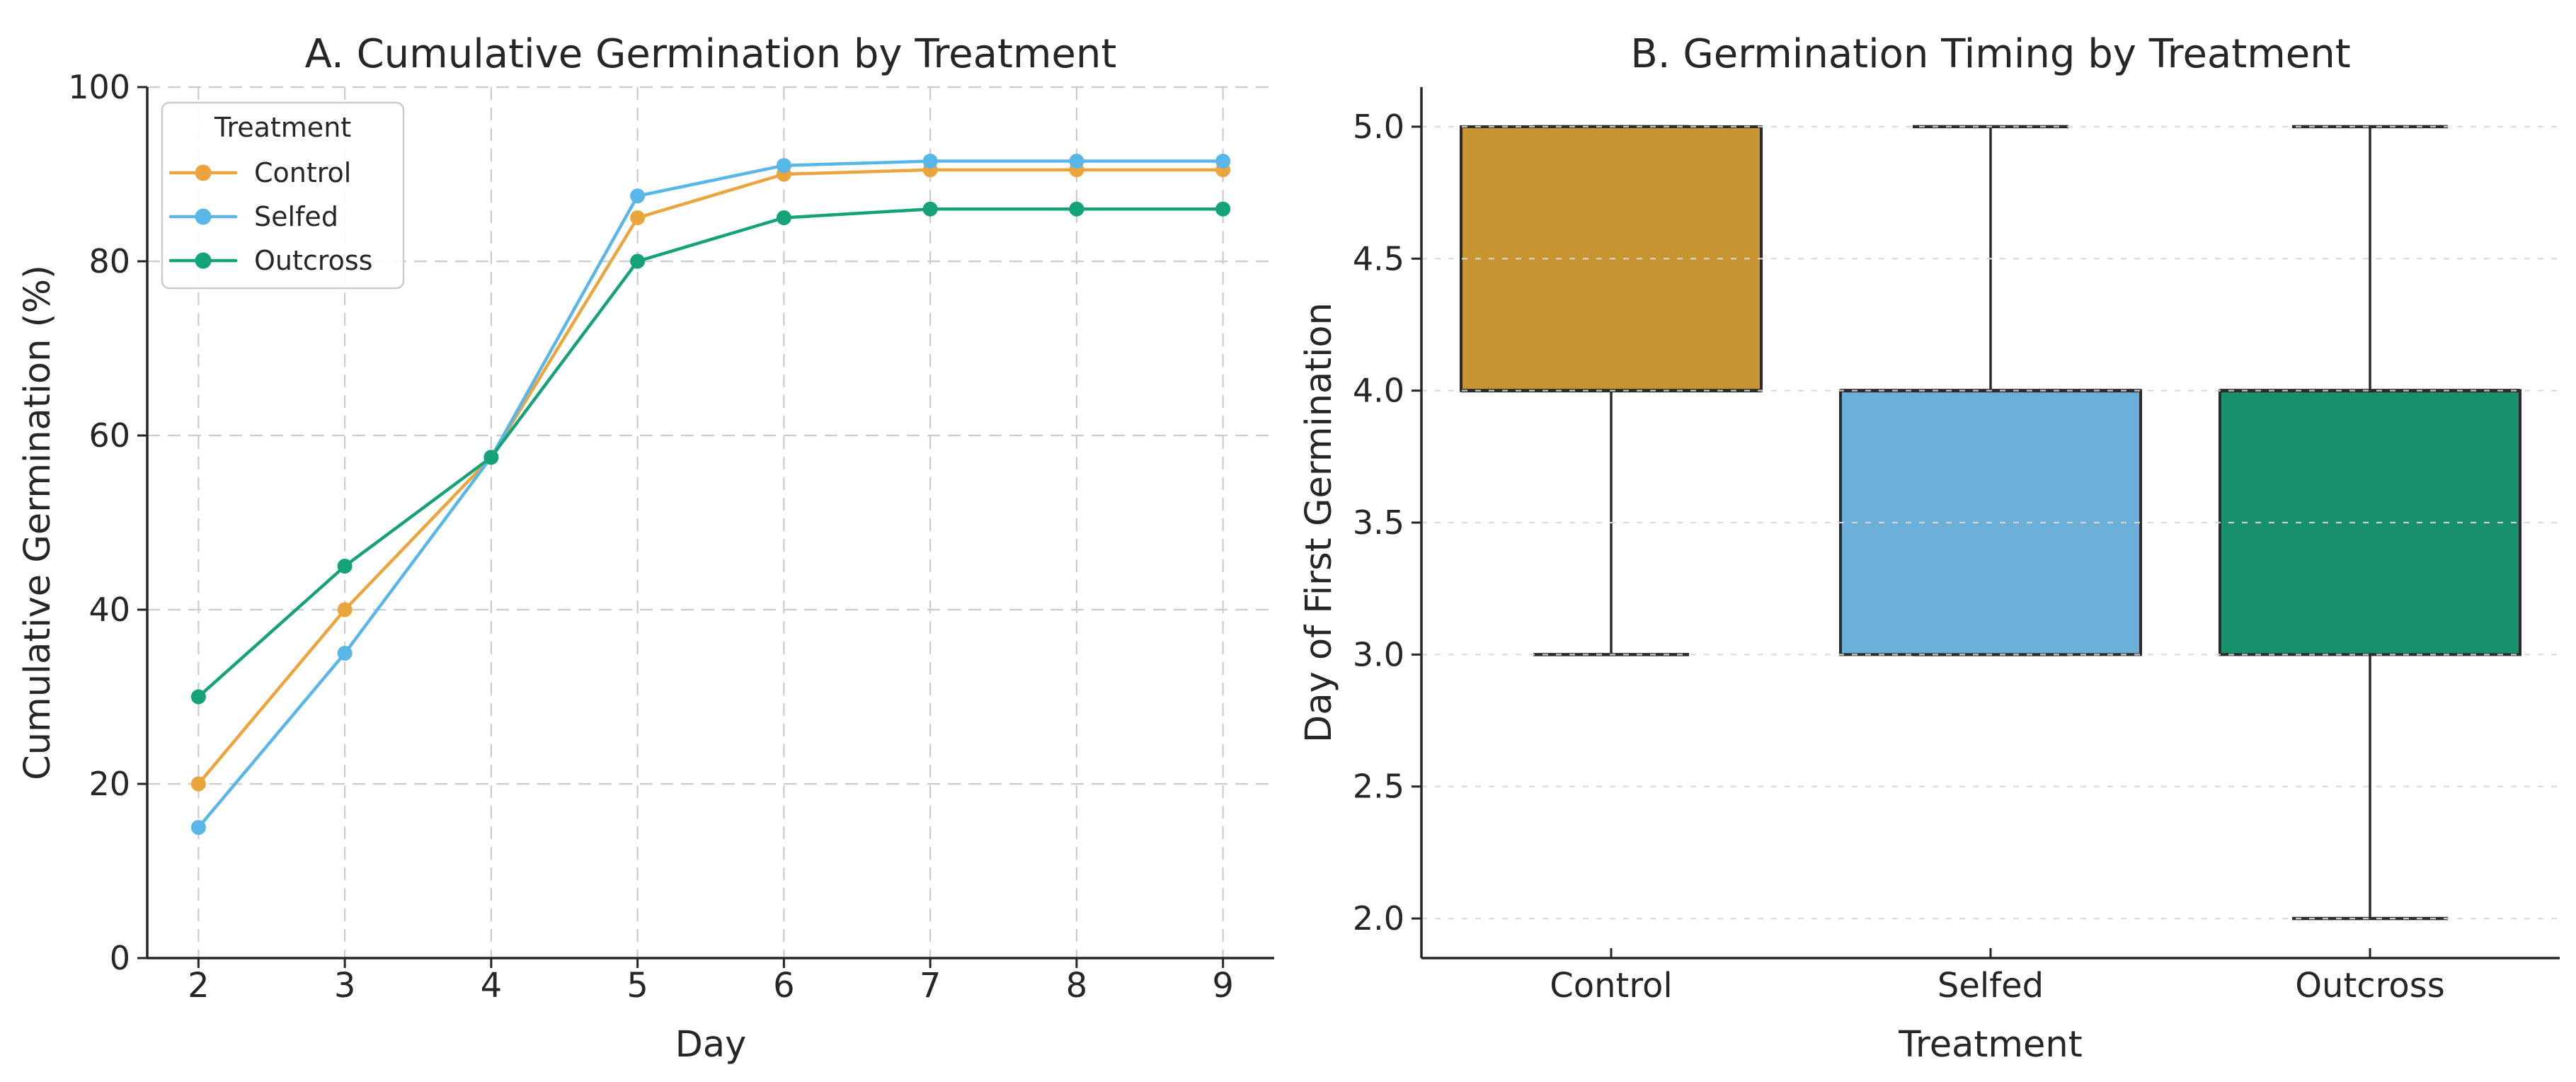  What do you see at coordinates (1077, 986) in the screenshot?
I see `x-tick-label: 8` at bounding box center [1077, 986].